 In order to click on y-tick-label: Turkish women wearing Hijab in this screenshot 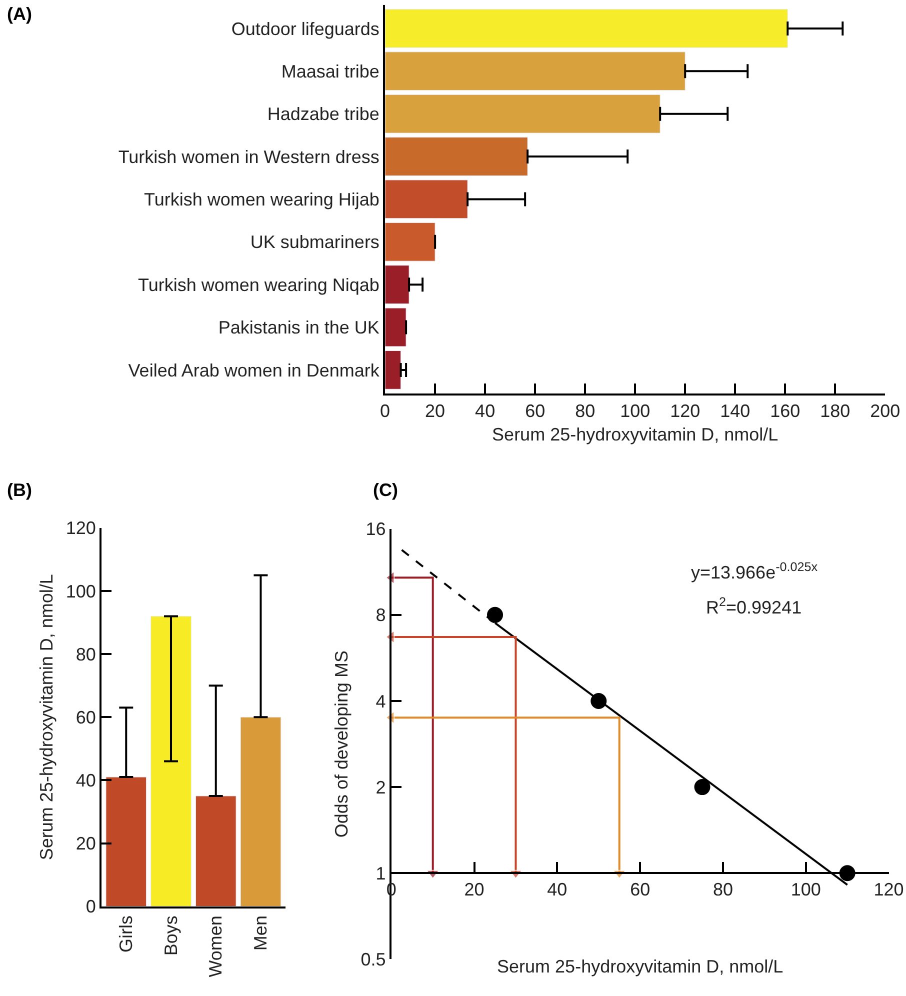, I will do `click(262, 200)`.